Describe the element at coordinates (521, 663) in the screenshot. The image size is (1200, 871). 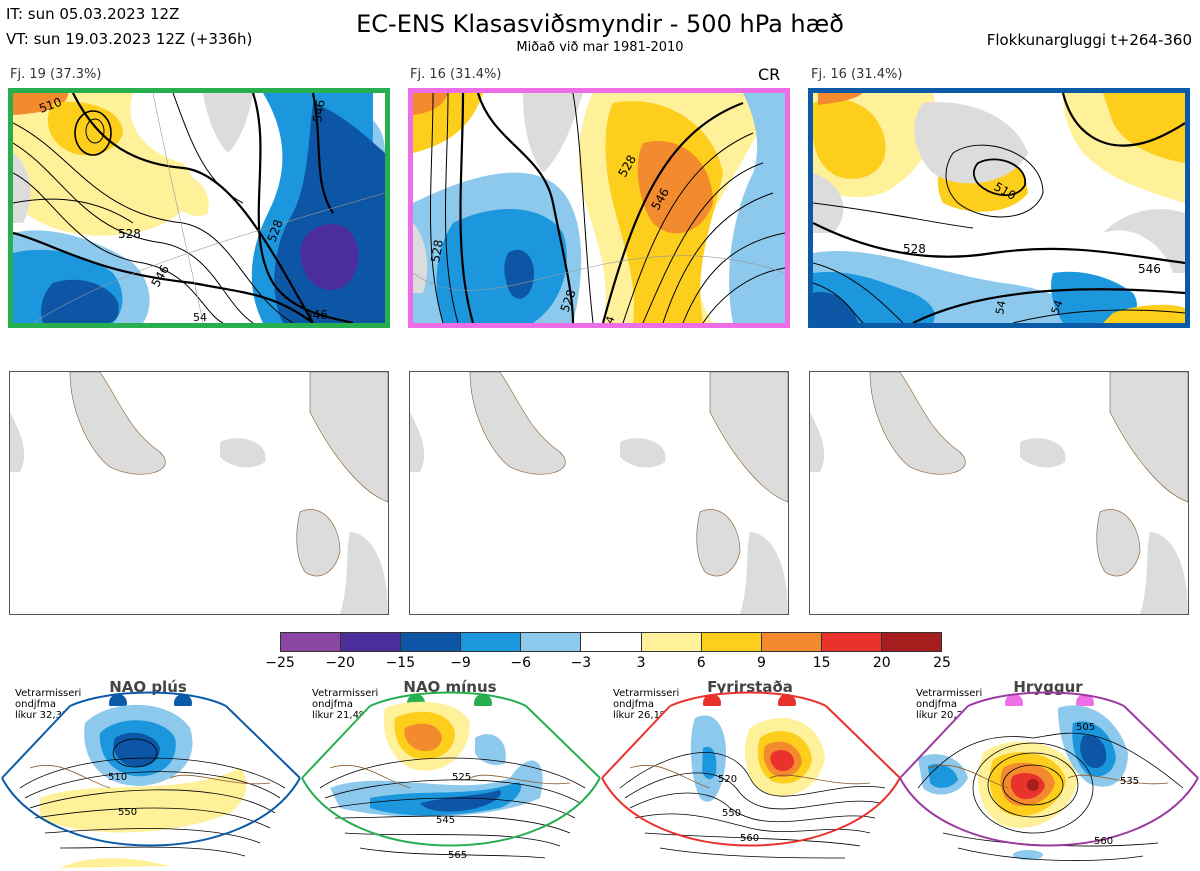
I see `colorbar-tick-label: −6` at that location.